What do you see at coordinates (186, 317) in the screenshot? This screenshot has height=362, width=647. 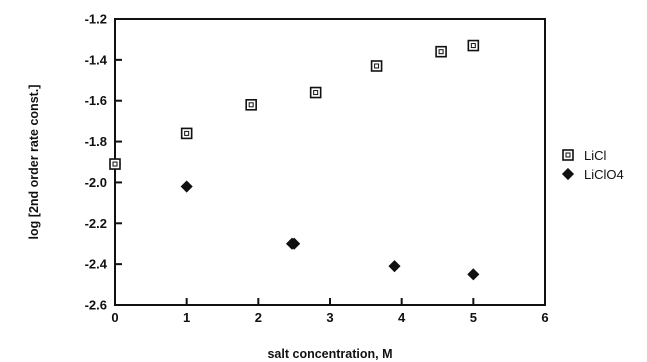 I see `x-tick-label: 1` at bounding box center [186, 317].